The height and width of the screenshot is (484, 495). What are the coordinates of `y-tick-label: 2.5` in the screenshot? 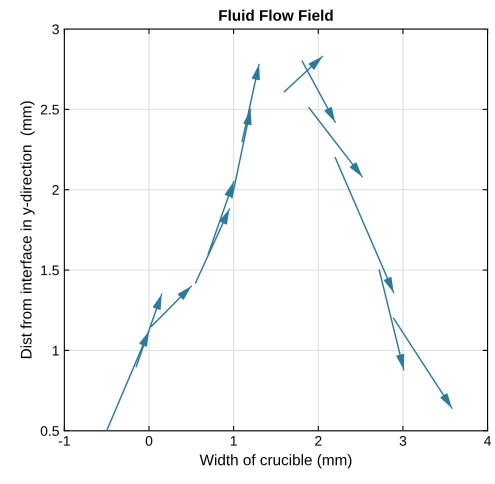 It's located at (49, 109).